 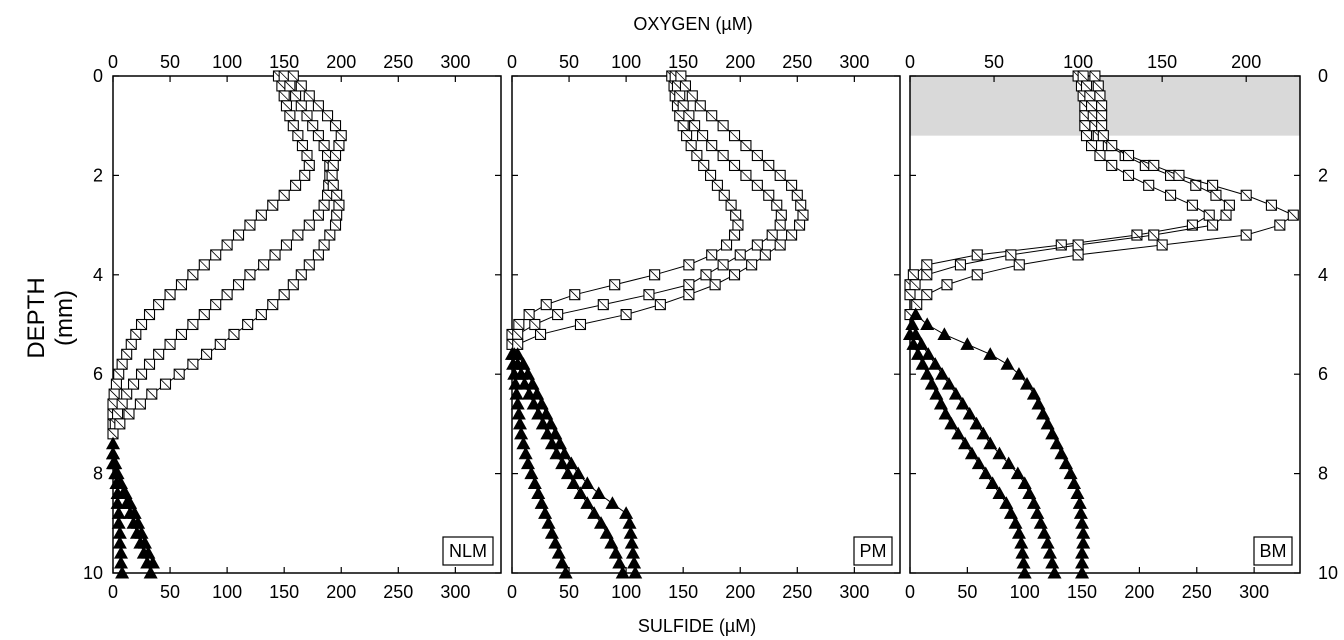 I want to click on depth-axis-title-line2: (mm), so click(x=64, y=318).